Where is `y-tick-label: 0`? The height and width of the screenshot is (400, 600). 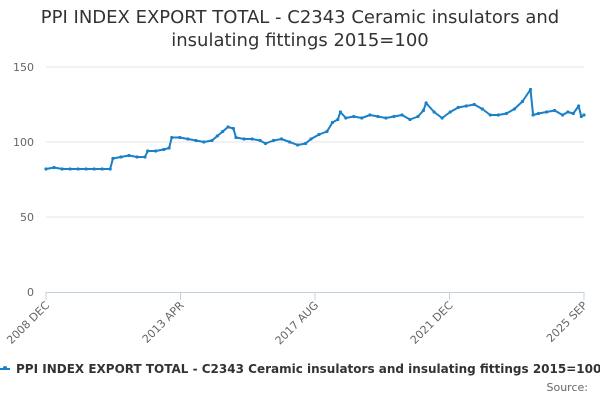 y-tick-label: 0 is located at coordinates (30, 292).